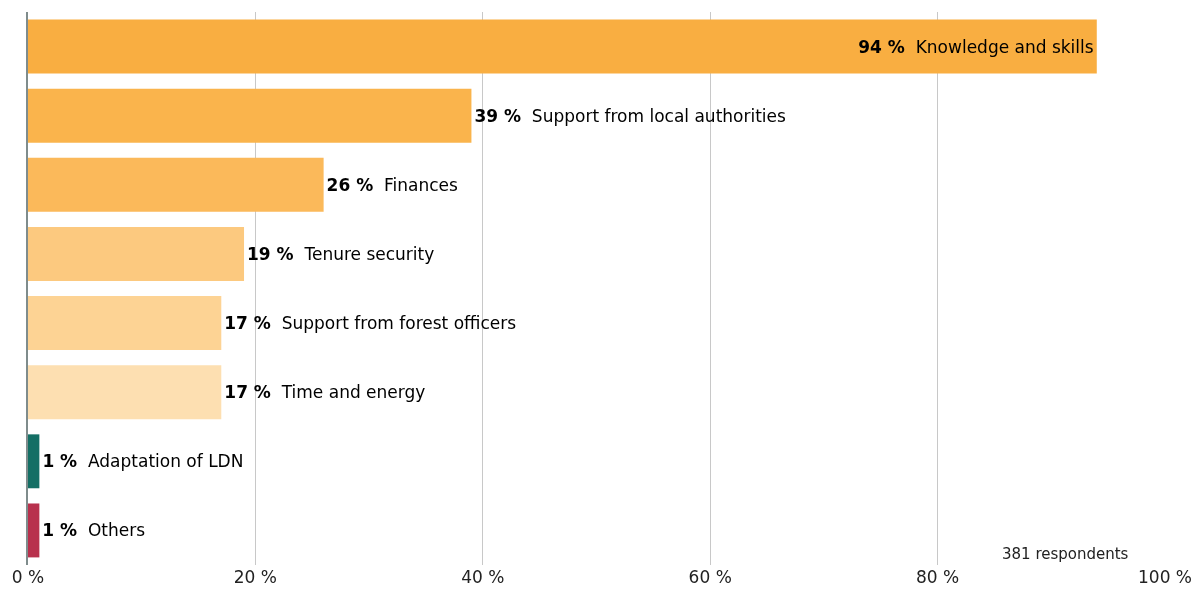 The image size is (1204, 605). I want to click on y-tick-label: Support from local authorities, so click(658, 115).